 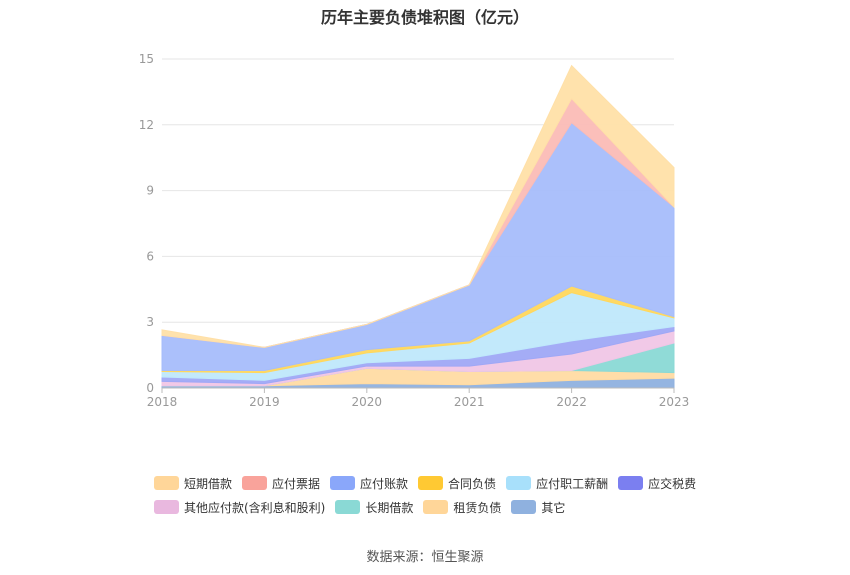 What do you see at coordinates (572, 483) in the screenshot?
I see `legend-label: 应付职工薪酬` at bounding box center [572, 483].